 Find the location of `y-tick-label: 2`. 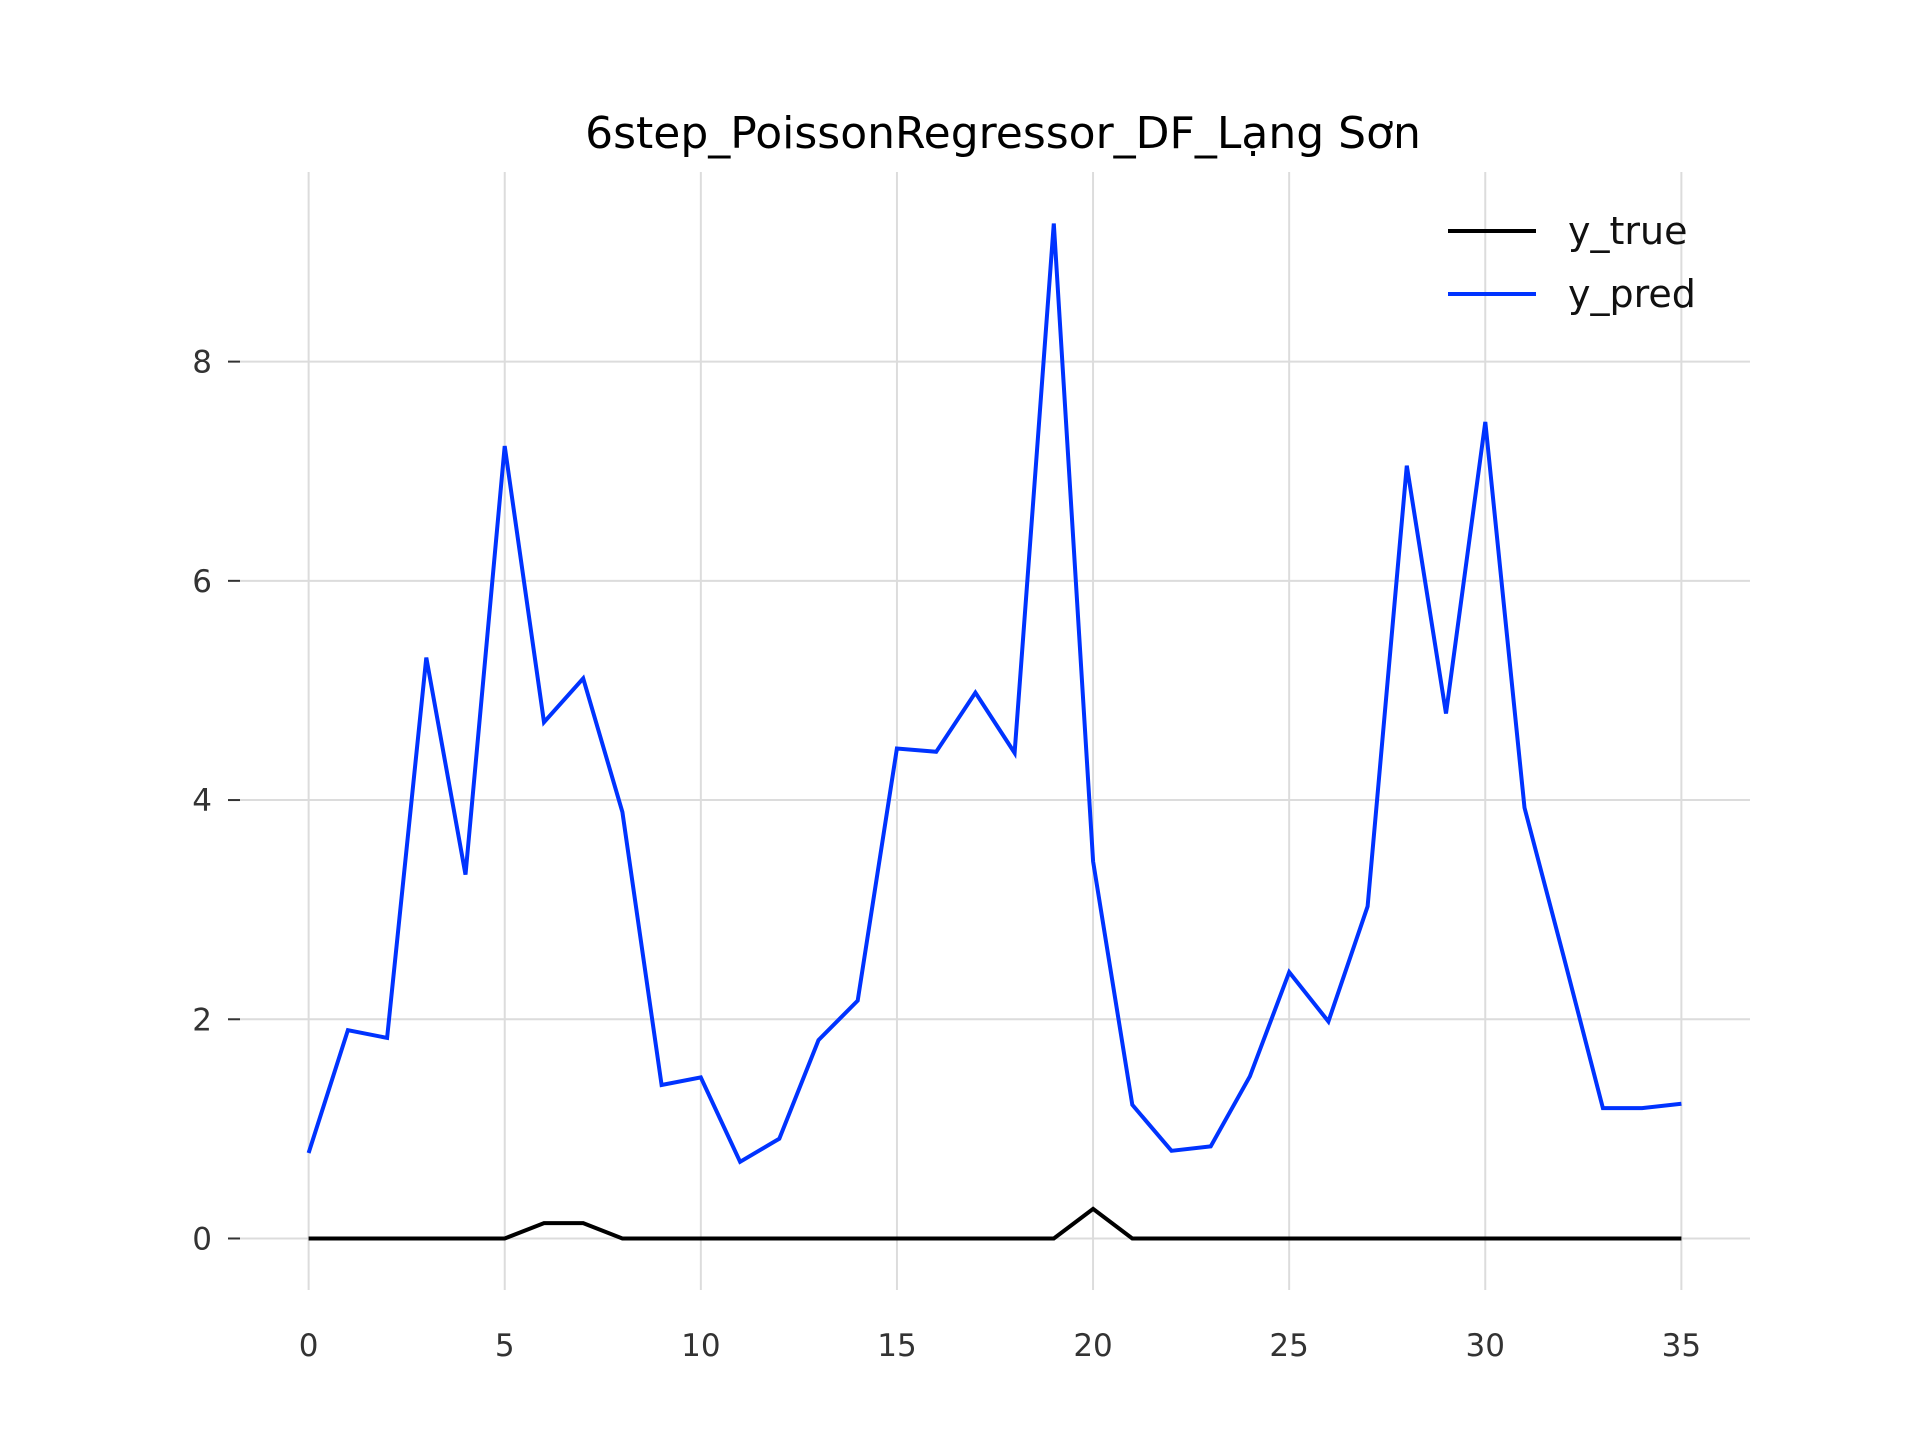

y-tick-label: 2 is located at coordinates (202, 1020).